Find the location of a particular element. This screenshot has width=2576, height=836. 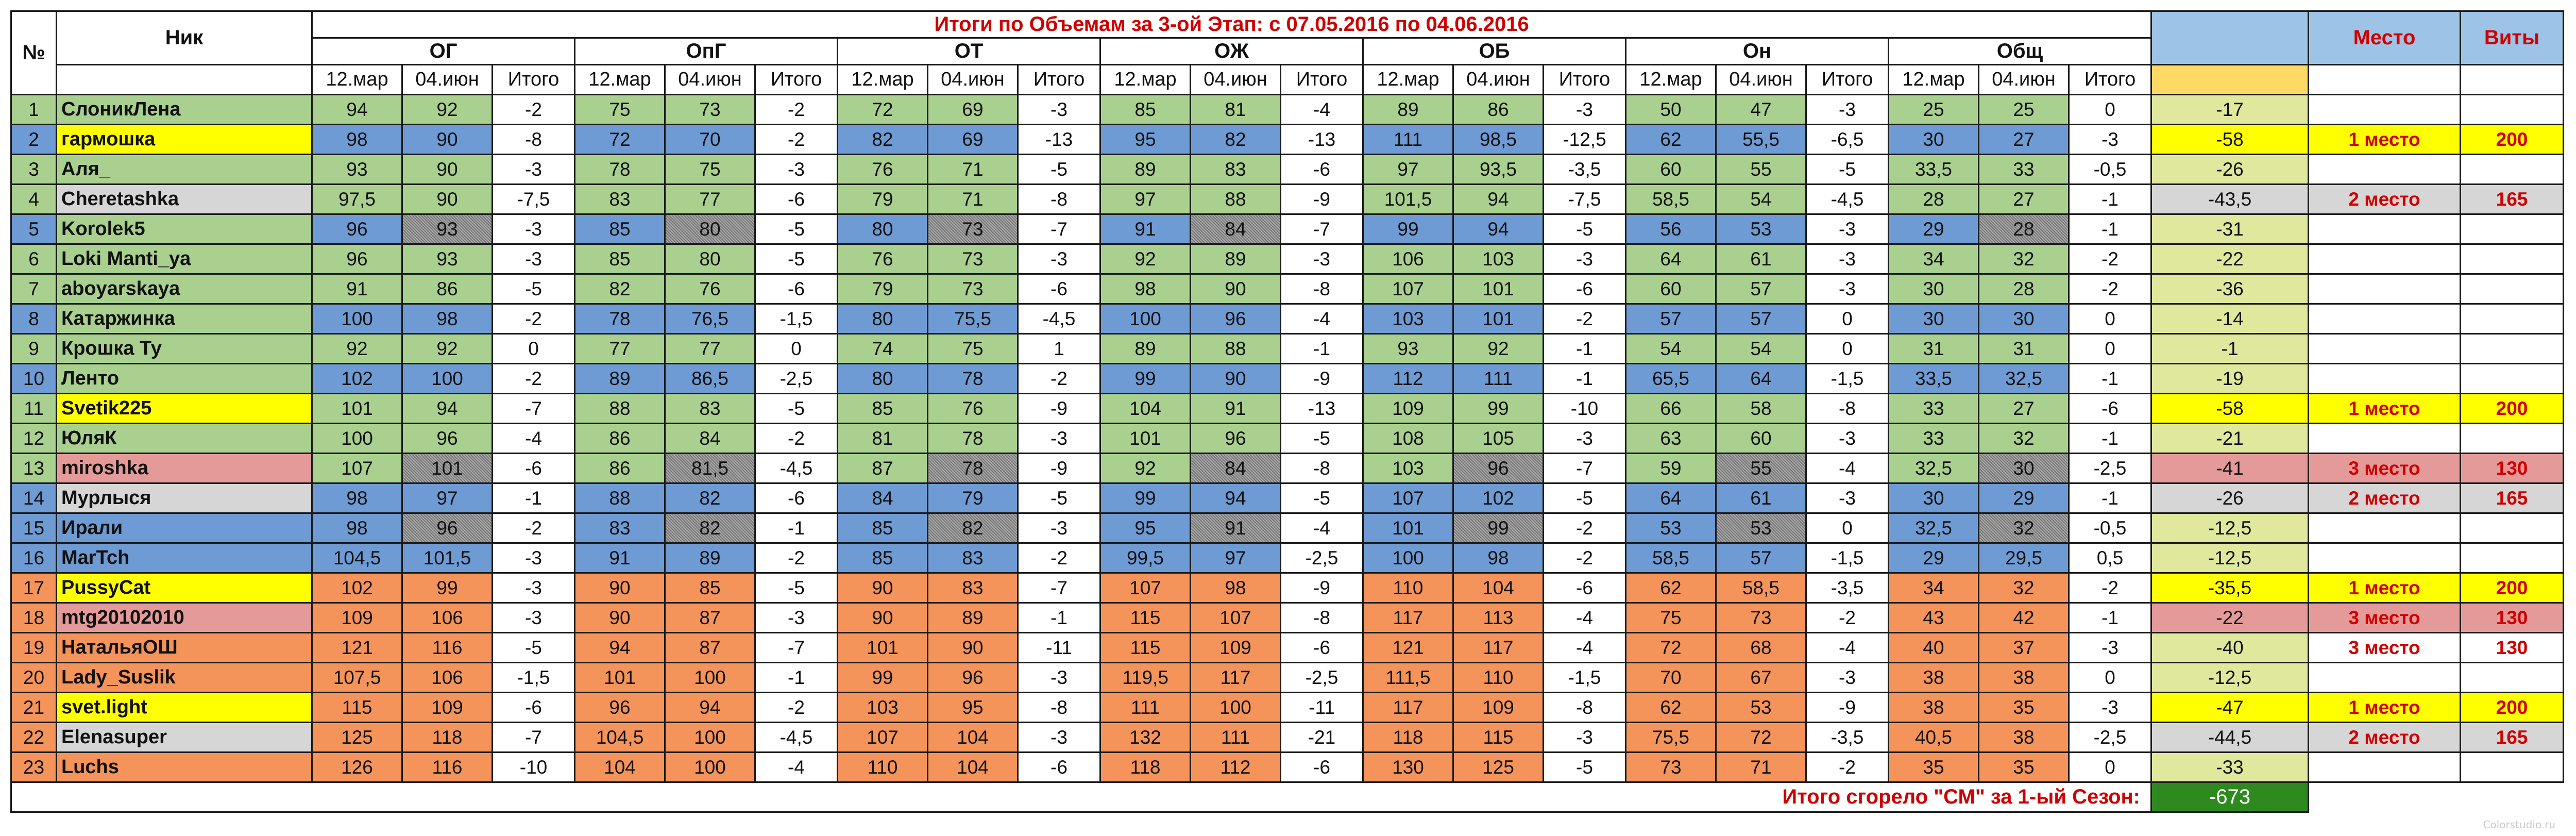

nick-header: Ник is located at coordinates (184, 37).